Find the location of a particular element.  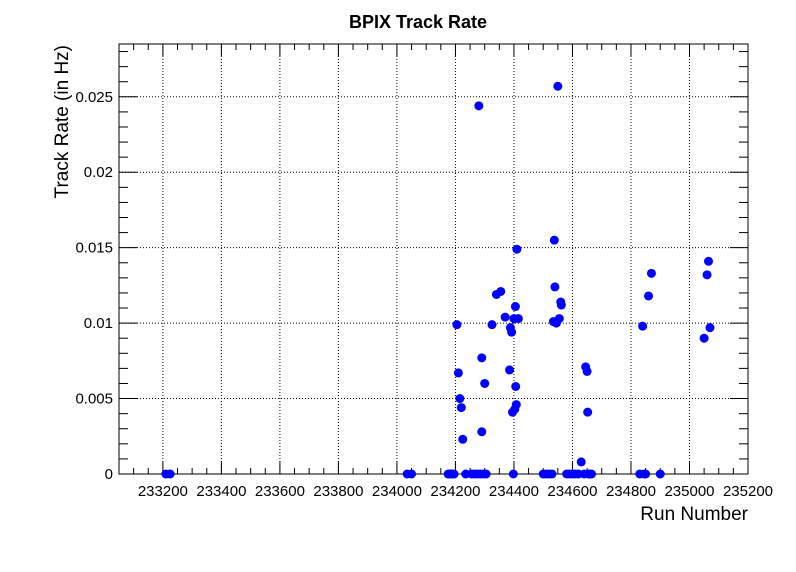

y-tick-labels: 0 0.005 0.01 0.015 0.02 0.025 is located at coordinates (94, 286).